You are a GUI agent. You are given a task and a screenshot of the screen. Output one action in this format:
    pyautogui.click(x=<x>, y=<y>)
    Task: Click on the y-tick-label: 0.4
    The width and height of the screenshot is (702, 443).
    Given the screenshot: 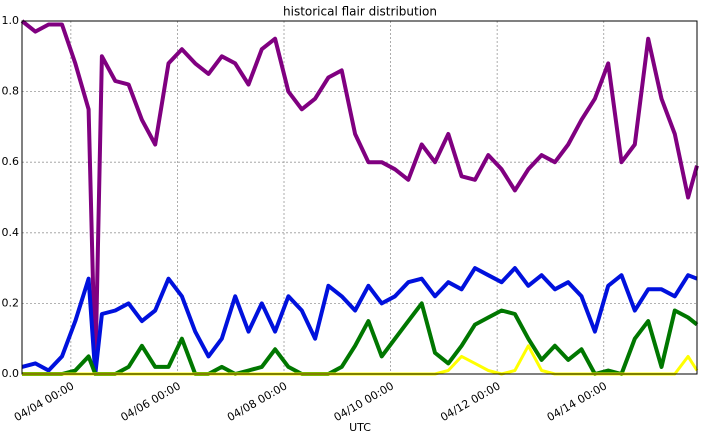 What is the action you would take?
    pyautogui.click(x=11, y=232)
    